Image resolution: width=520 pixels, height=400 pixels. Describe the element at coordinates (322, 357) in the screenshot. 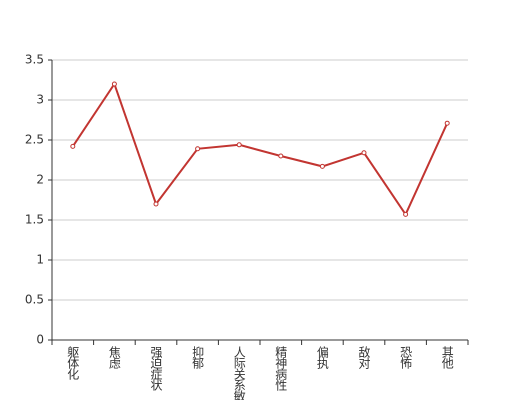

I see `x-tick-label: 偏执` at that location.